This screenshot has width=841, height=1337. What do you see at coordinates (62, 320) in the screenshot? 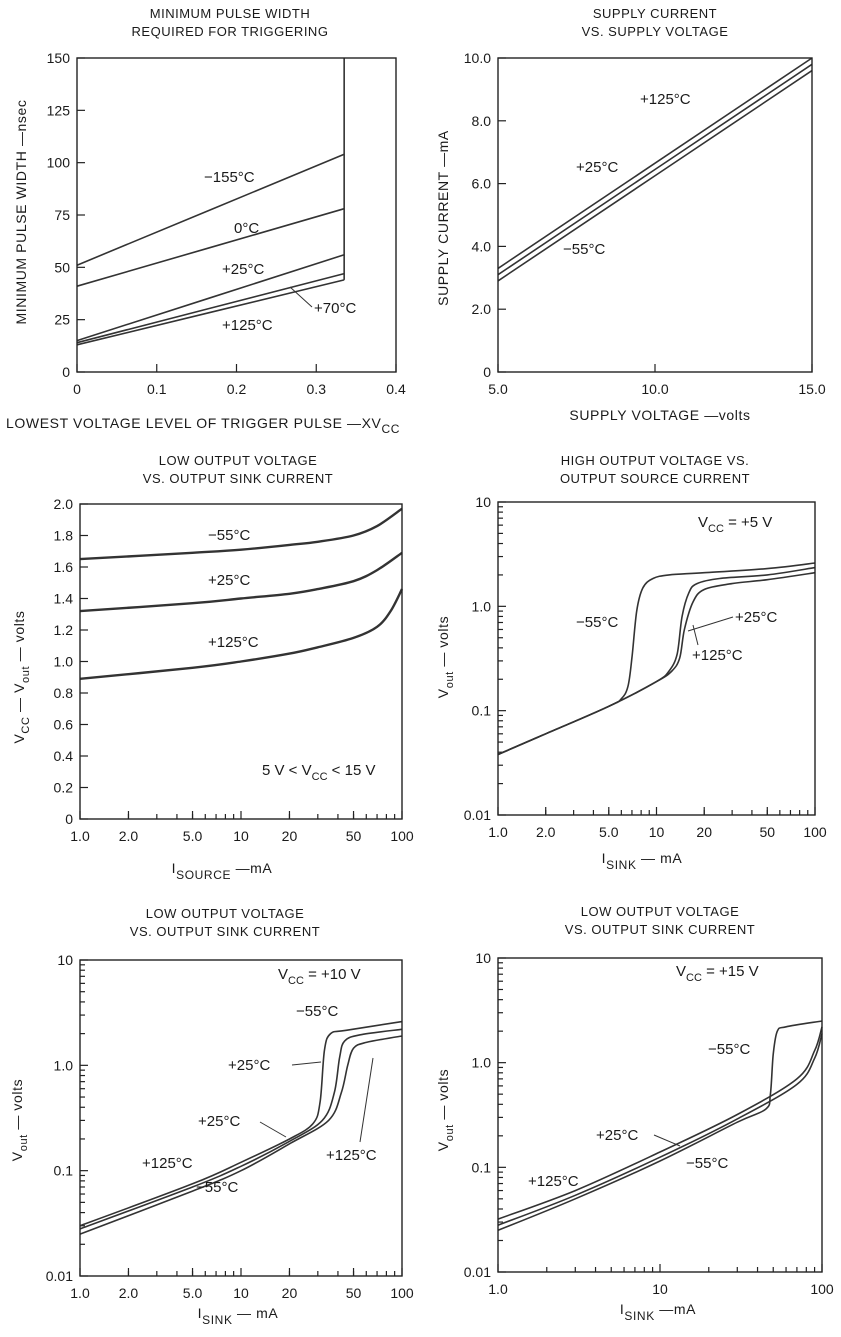
I see `y-tick-label: 25` at bounding box center [62, 320].